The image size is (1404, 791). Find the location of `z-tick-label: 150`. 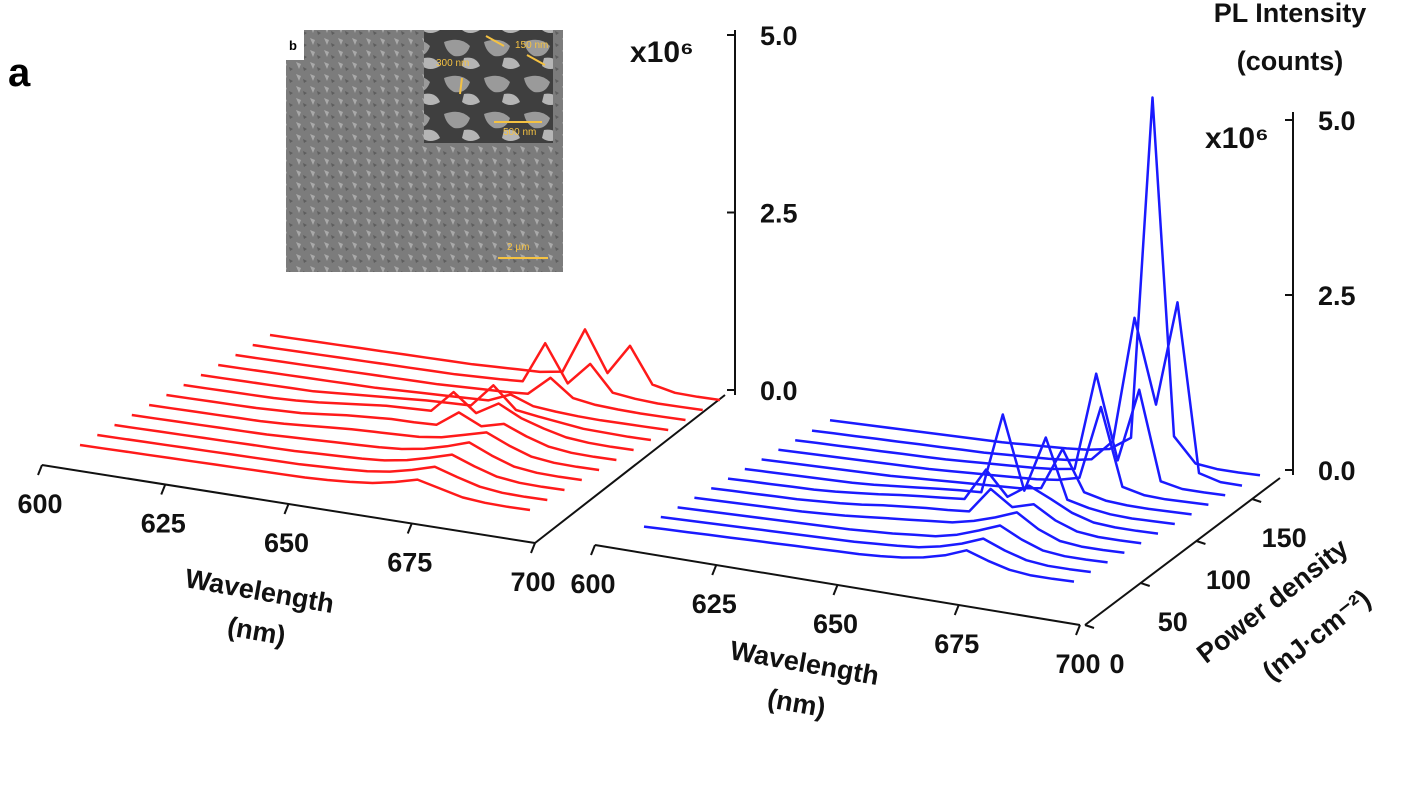

z-tick-label: 150 is located at coordinates (1284, 538).